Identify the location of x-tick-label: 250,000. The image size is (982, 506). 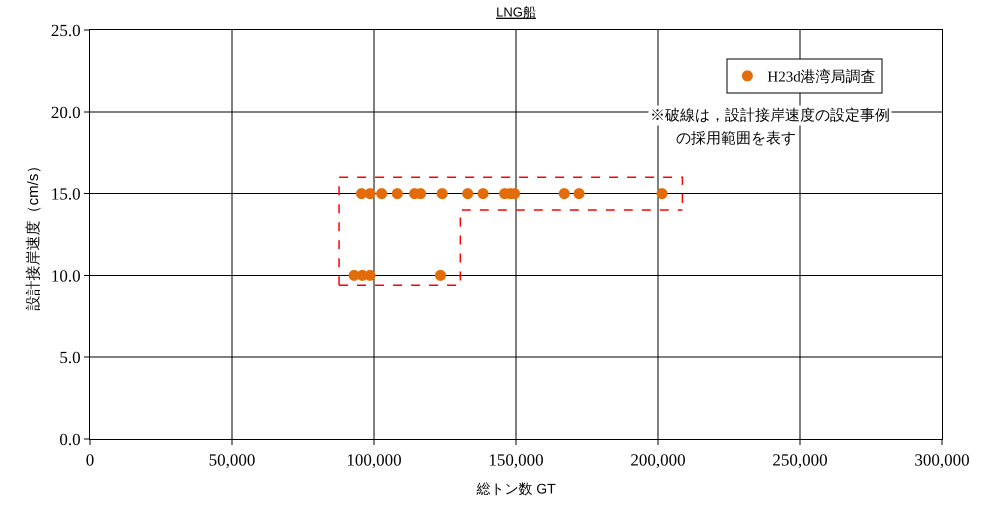
(800, 460).